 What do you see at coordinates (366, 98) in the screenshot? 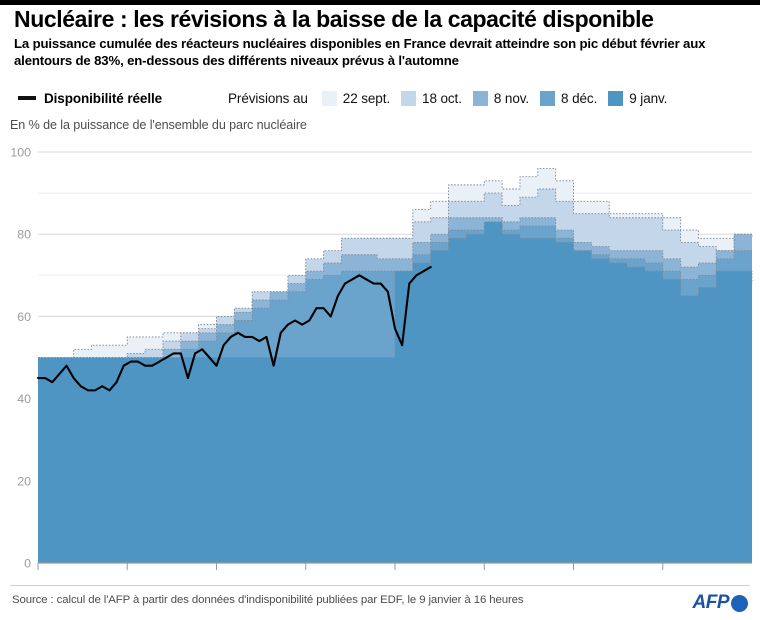
I see `legend-label-22-sept: 22 sept.` at bounding box center [366, 98].